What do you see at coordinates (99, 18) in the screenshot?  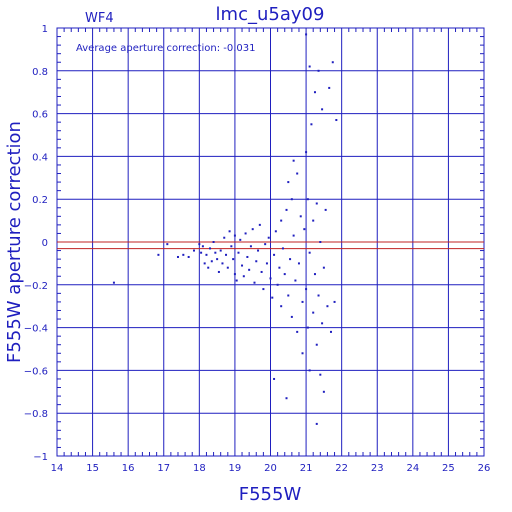 I see `chip-label: WF4` at bounding box center [99, 18].